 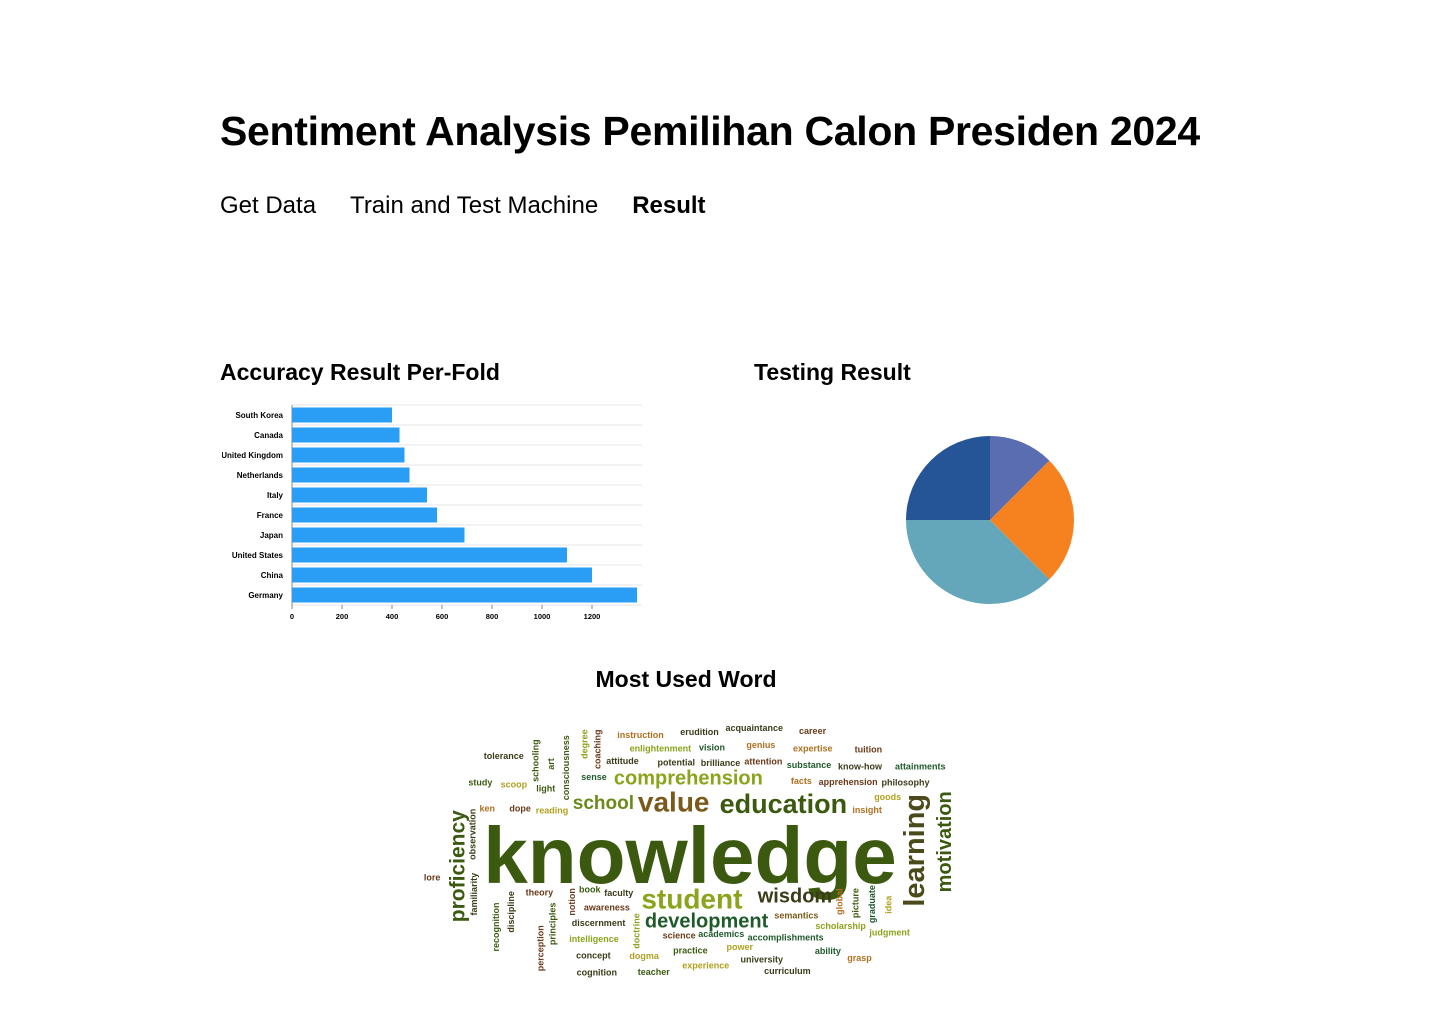 I want to click on bar-netherlands, so click(x=351, y=475).